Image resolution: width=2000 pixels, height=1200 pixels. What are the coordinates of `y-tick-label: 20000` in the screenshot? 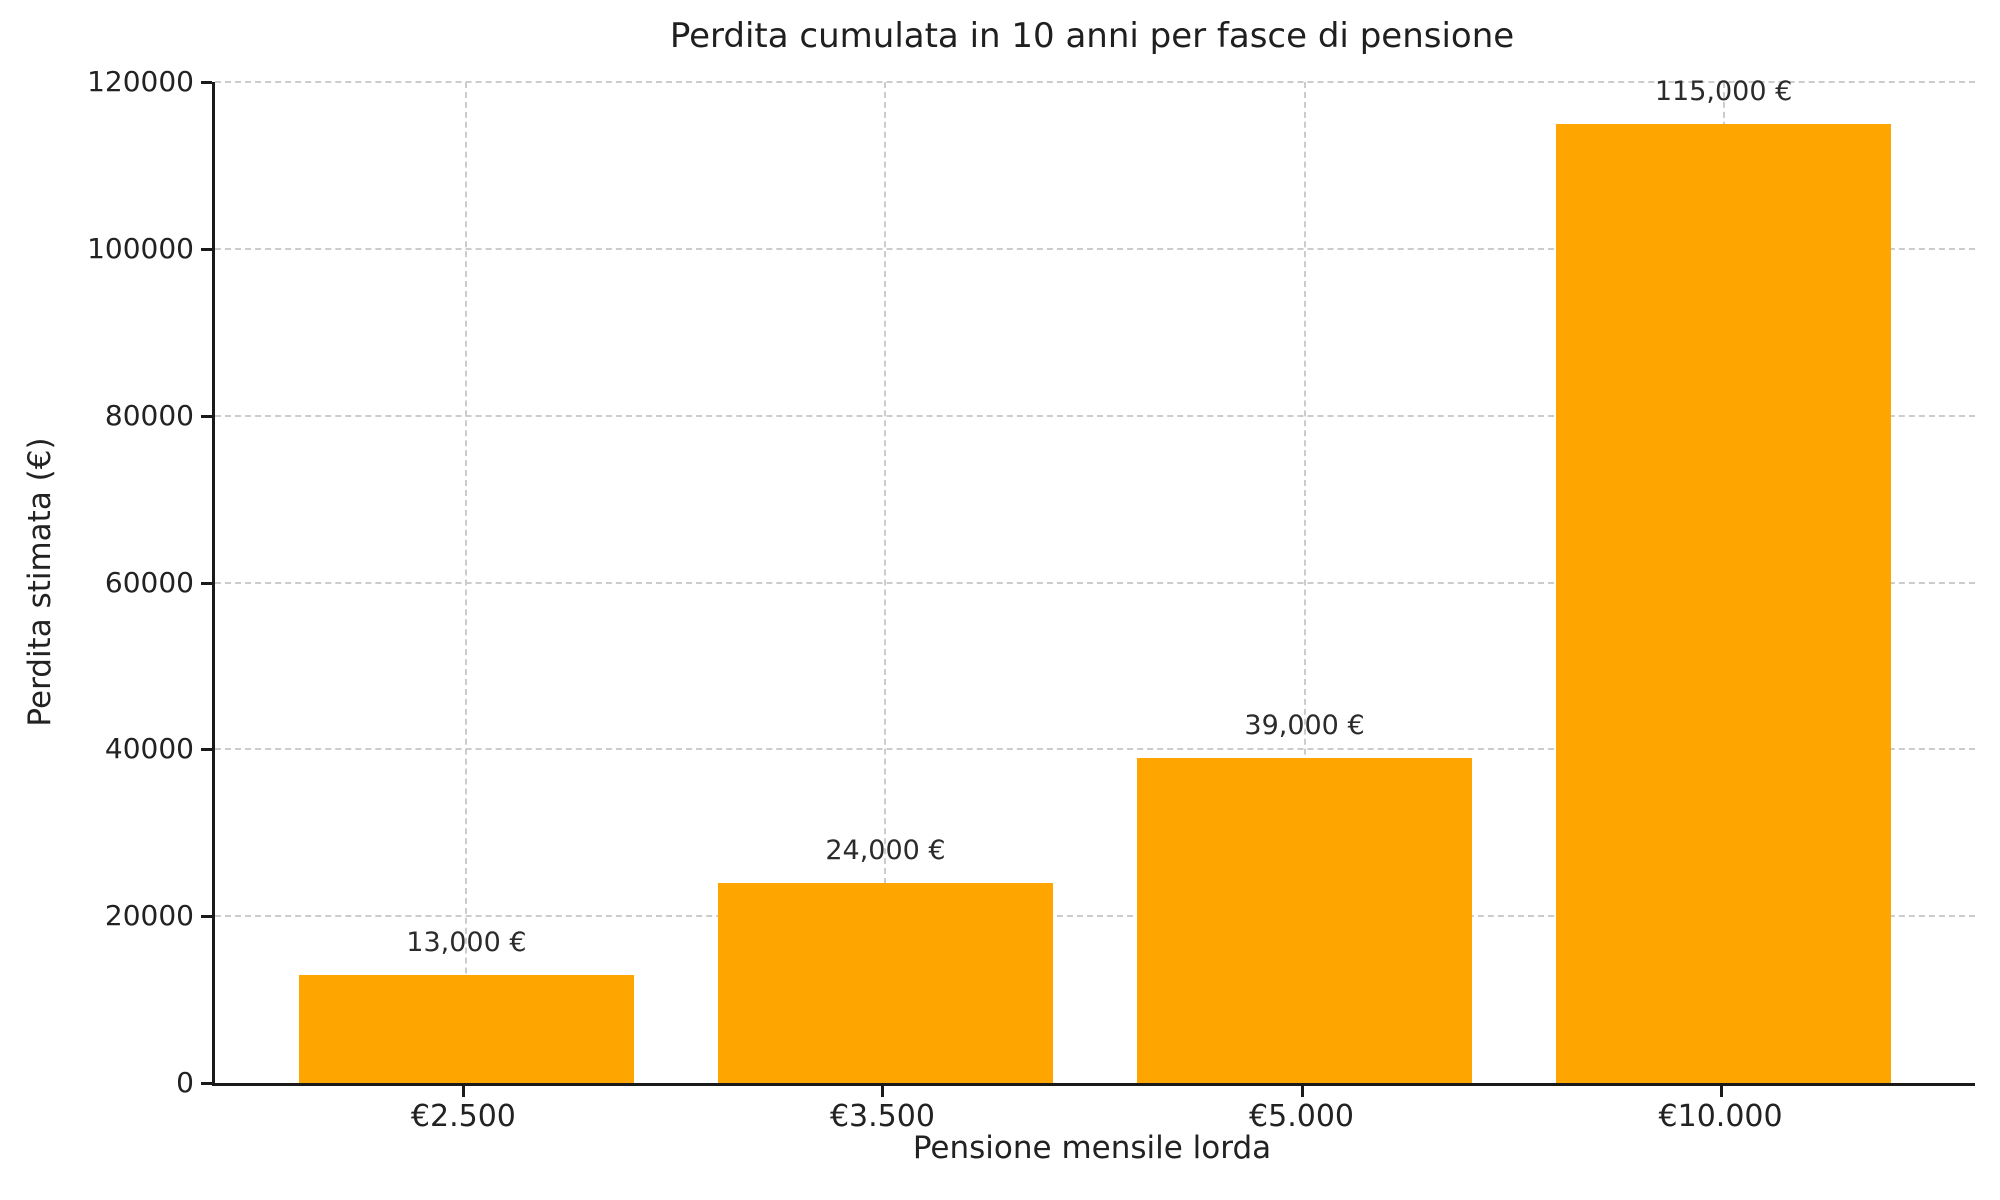 It's located at (149, 916).